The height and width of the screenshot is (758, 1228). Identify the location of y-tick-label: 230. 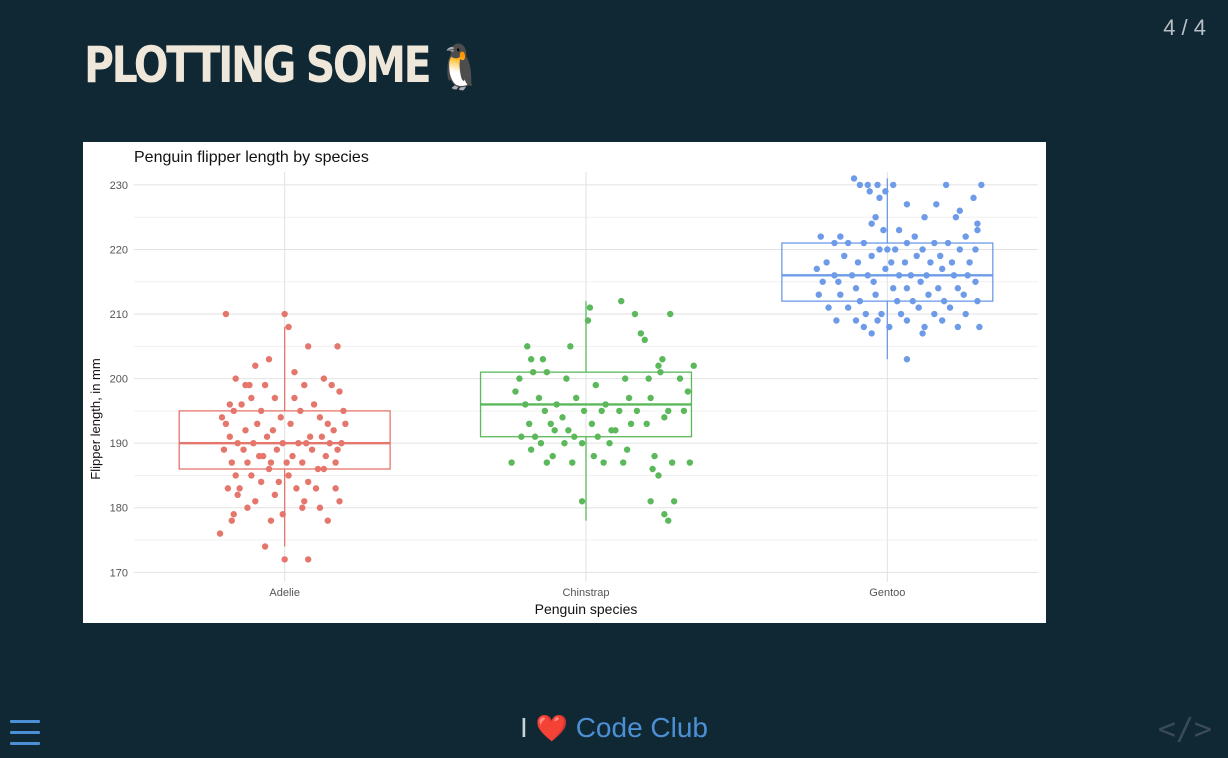
(119, 186).